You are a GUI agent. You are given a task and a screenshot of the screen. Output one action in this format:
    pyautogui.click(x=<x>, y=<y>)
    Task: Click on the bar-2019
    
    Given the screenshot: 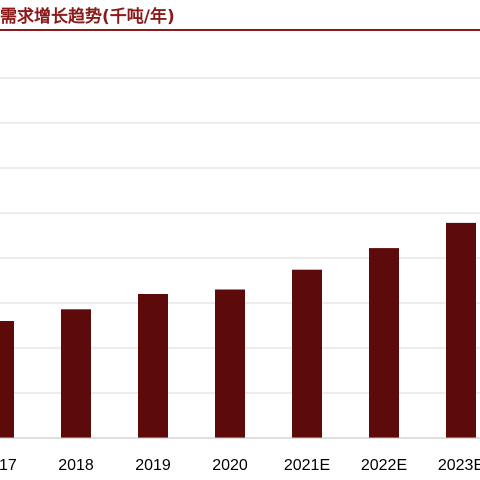 What is the action you would take?
    pyautogui.click(x=153, y=366)
    